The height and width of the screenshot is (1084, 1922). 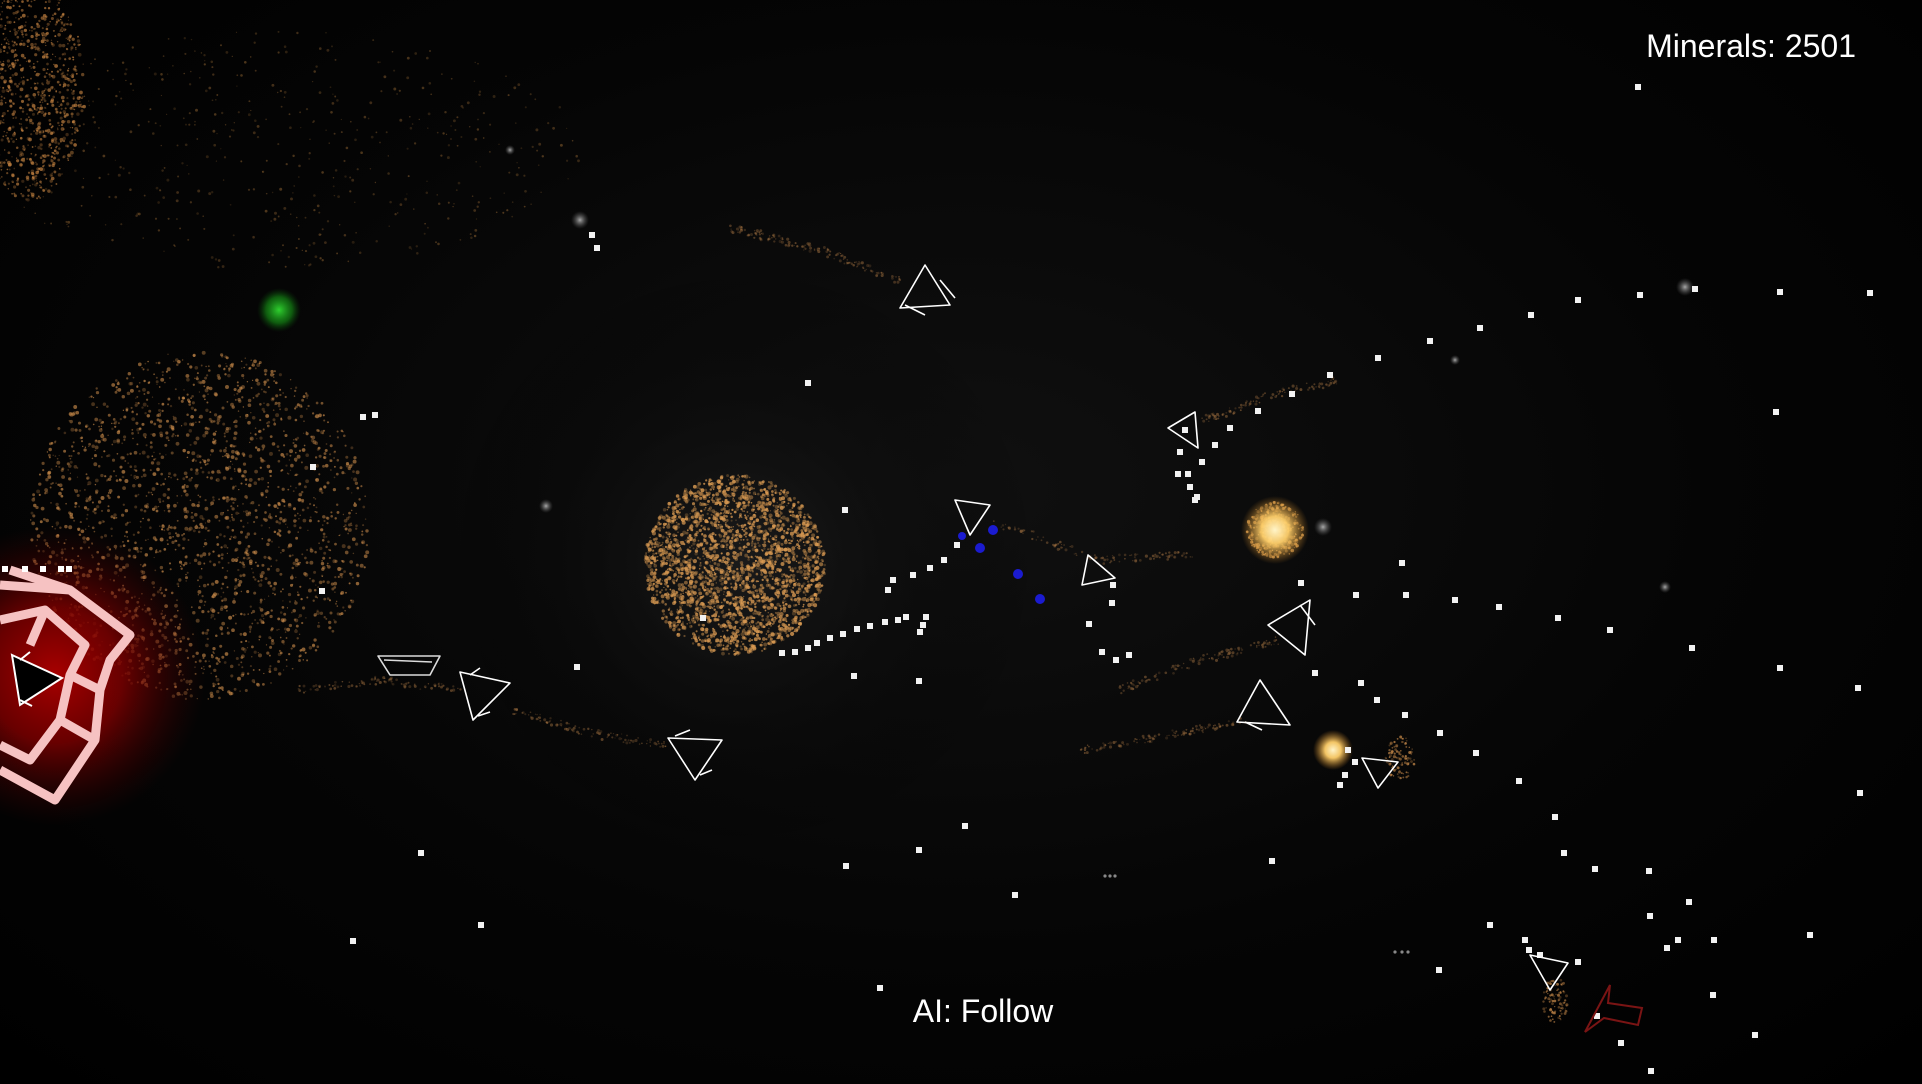 I want to click on home-base-icon, so click(x=67, y=685).